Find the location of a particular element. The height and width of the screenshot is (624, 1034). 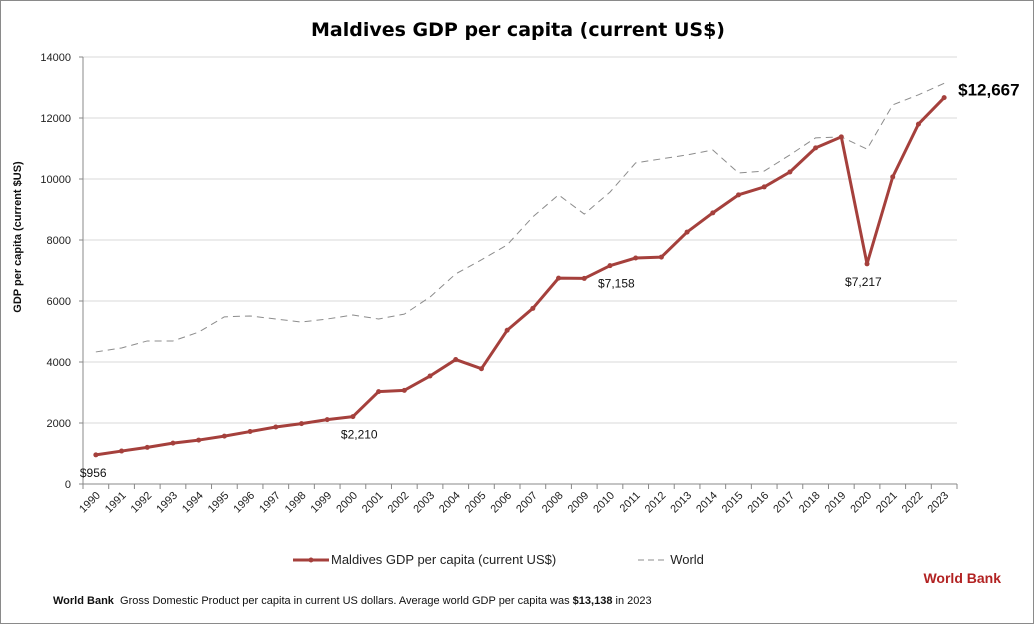

chart-title: Maldives GDP per capita (current US$) is located at coordinates (518, 30).